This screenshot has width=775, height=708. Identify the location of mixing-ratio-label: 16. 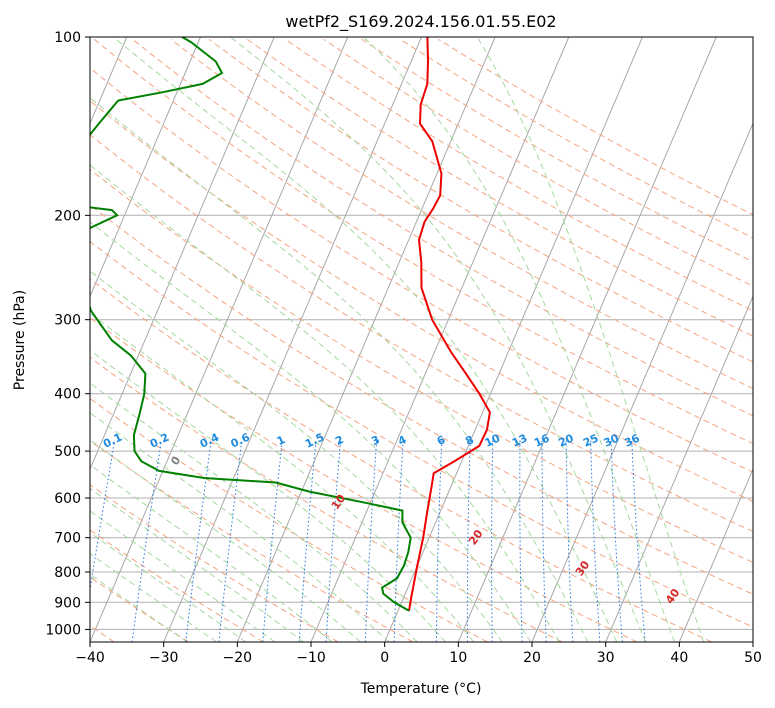
(542, 440).